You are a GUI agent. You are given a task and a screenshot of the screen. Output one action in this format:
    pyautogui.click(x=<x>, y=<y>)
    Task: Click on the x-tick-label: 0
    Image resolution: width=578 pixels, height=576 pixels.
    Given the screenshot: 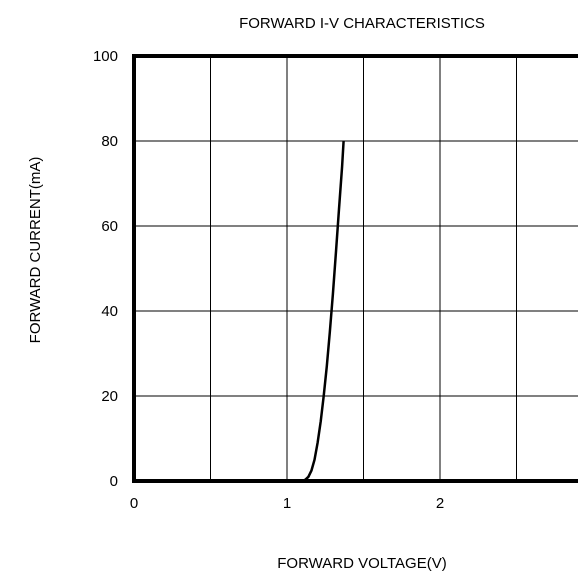 What is the action you would take?
    pyautogui.click(x=134, y=503)
    